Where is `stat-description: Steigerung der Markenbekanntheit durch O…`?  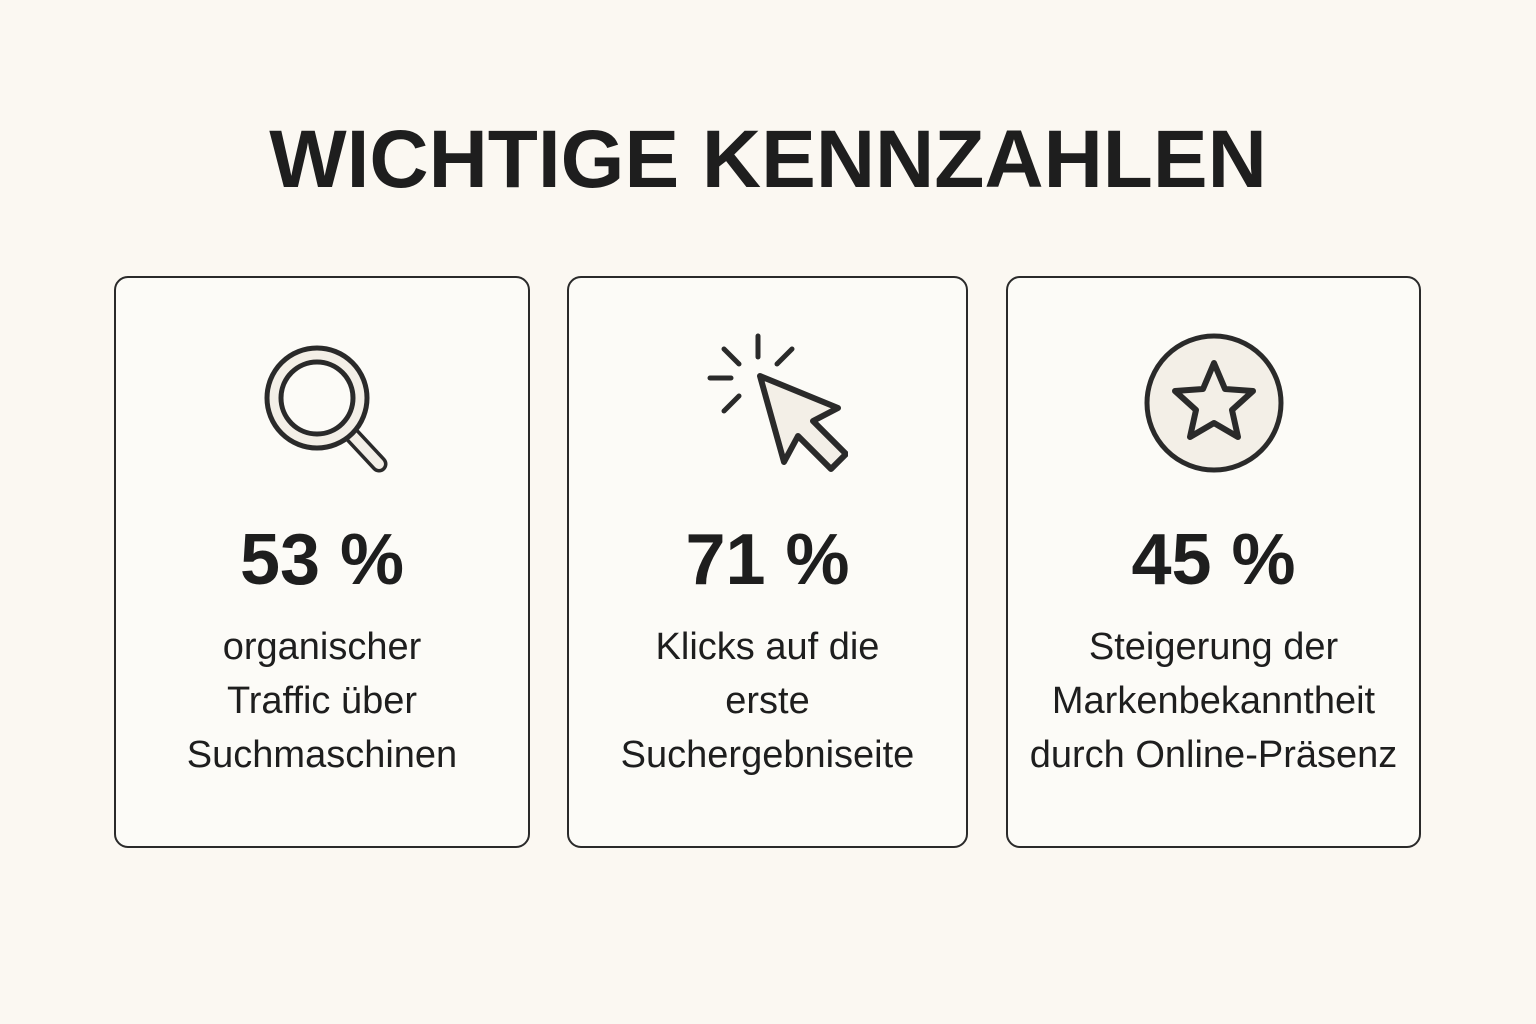 stat-description: Steigerung der Markenbekanntheit durch O… is located at coordinates (1213, 701).